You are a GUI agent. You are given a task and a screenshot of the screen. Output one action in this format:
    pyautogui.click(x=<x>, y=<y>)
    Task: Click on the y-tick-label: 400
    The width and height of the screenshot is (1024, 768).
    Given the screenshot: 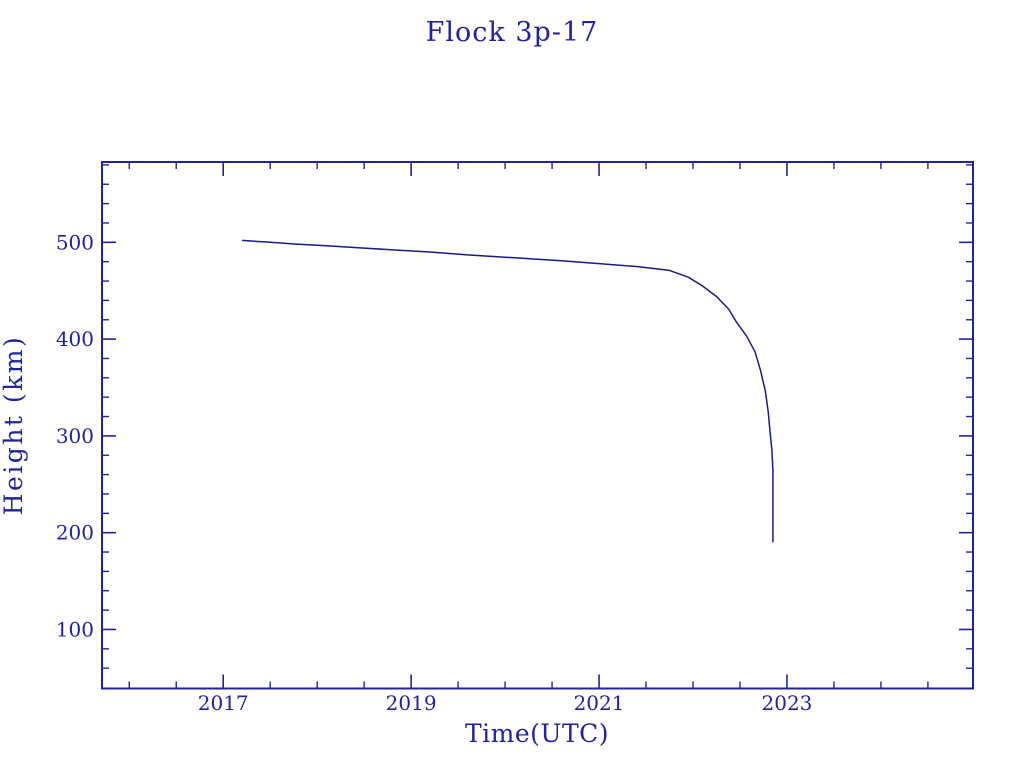 What is the action you would take?
    pyautogui.click(x=75, y=339)
    